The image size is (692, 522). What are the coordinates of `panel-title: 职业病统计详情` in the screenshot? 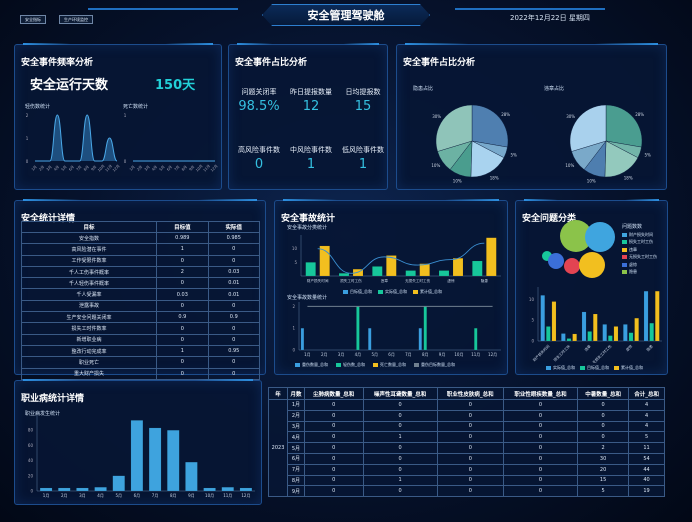 It's located at (53, 399).